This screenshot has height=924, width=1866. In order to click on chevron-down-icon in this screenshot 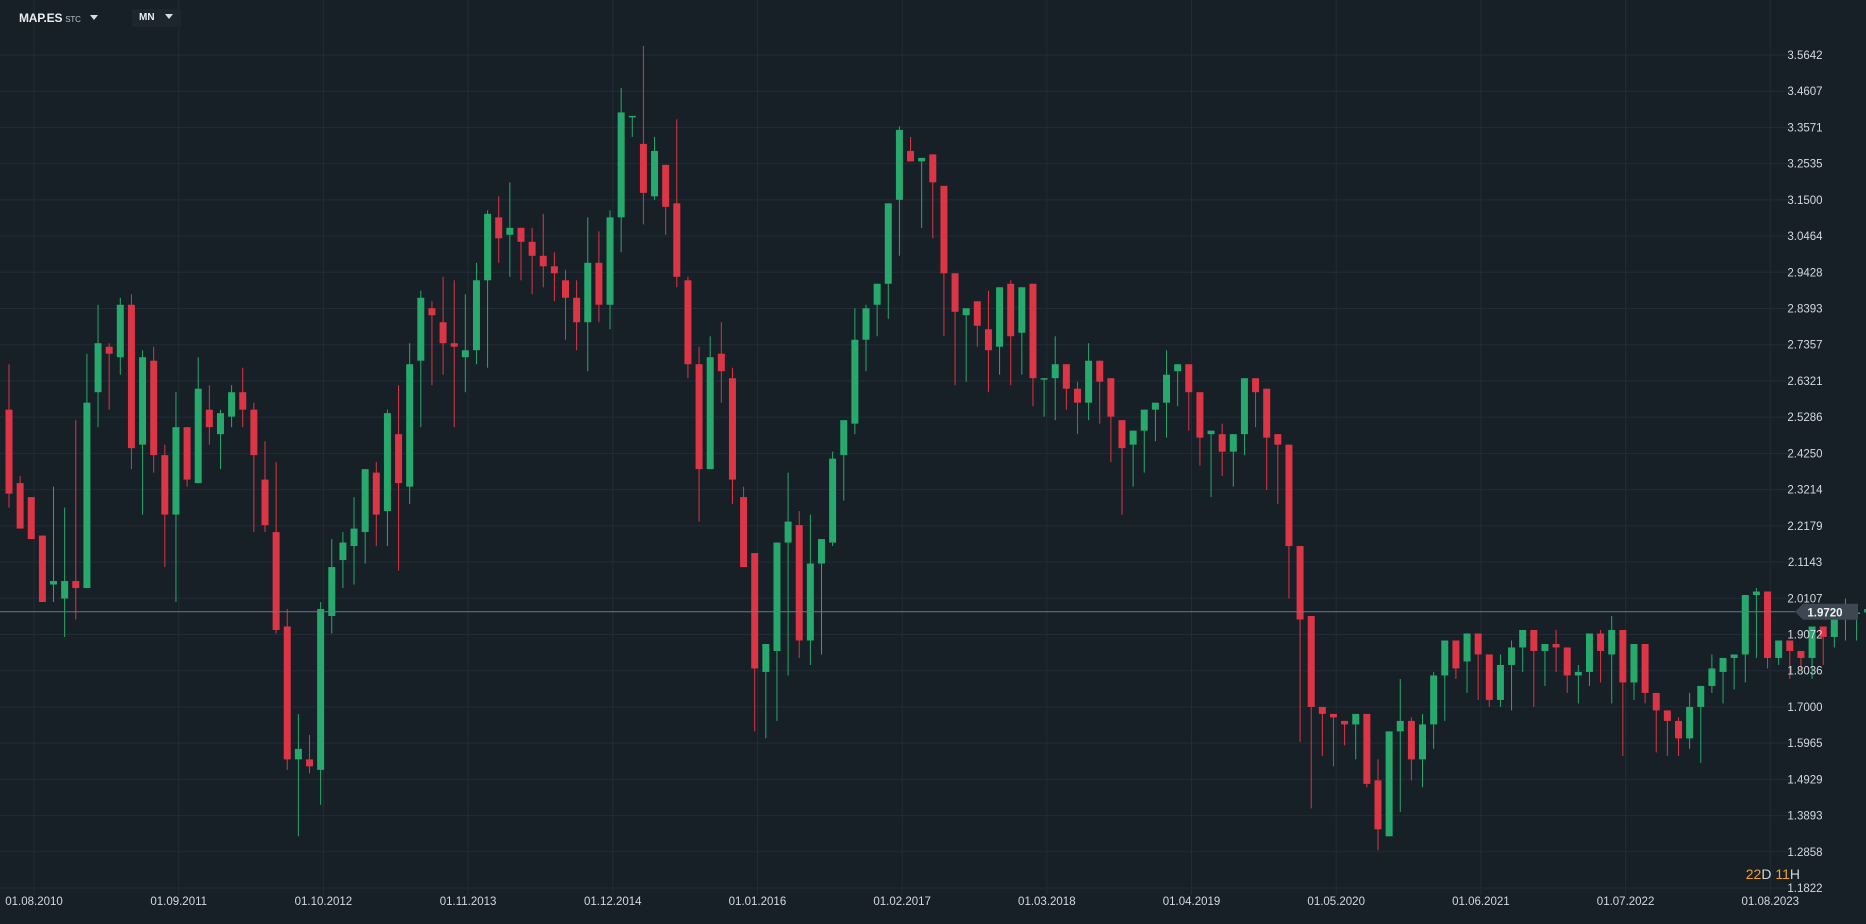, I will do `click(169, 16)`.